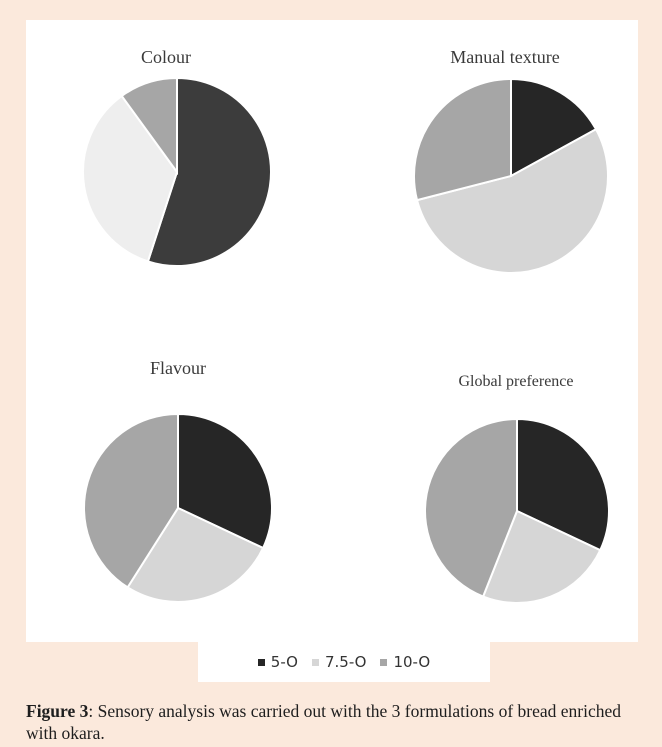  What do you see at coordinates (504, 57) in the screenshot?
I see `pie-title: Manual texture` at bounding box center [504, 57].